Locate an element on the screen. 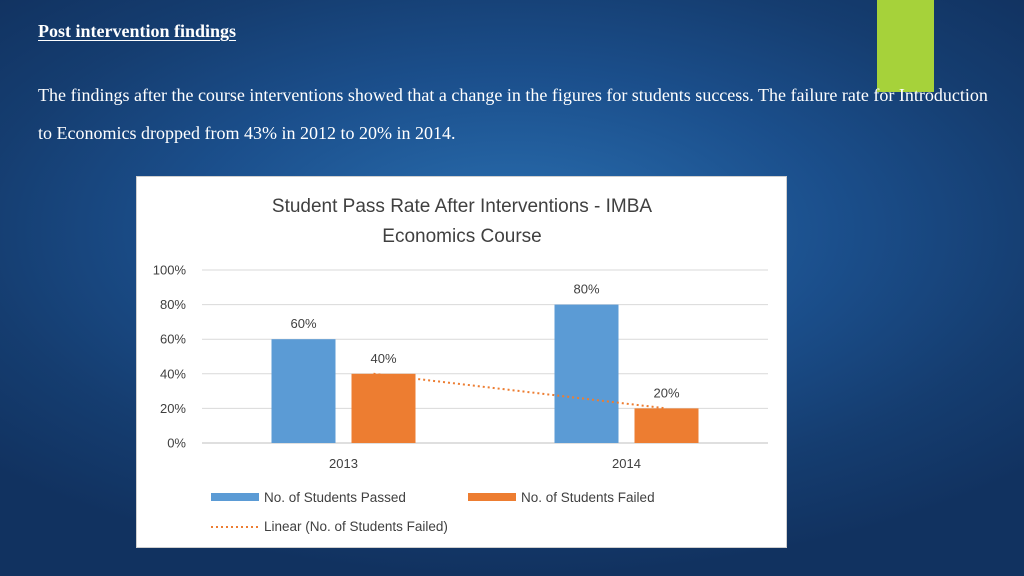 This screenshot has width=1024, height=576. bar-passed-2014 is located at coordinates (586, 373).